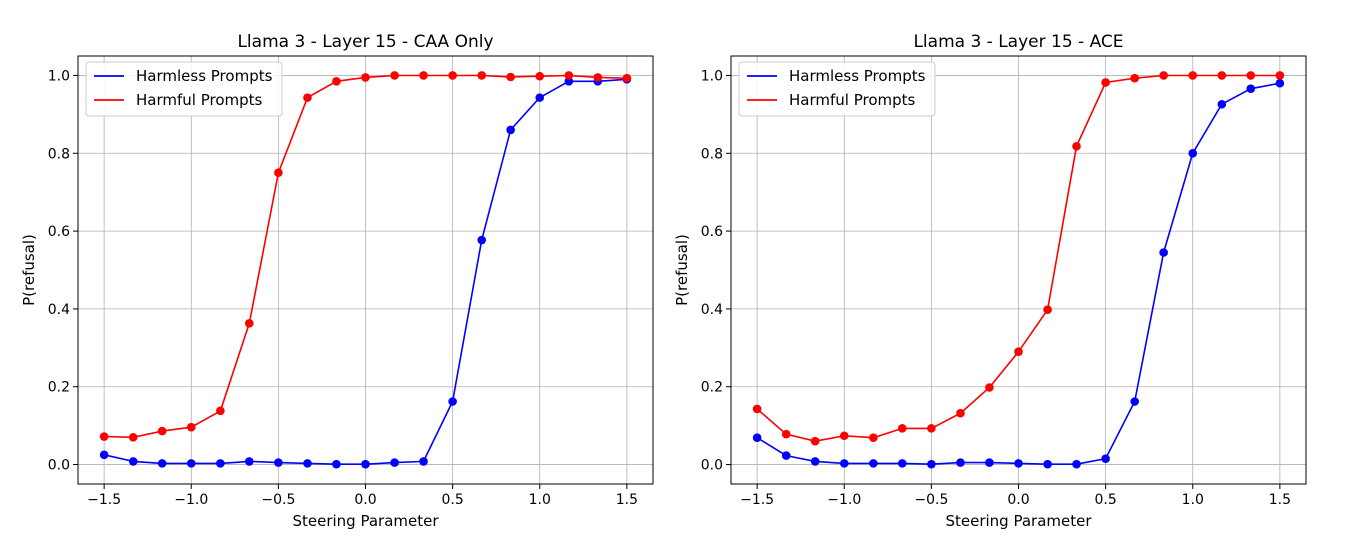 This screenshot has width=1346, height=542. I want to click on chart-title: Llama 3 - Layer 15 - CAA Only, so click(365, 42).